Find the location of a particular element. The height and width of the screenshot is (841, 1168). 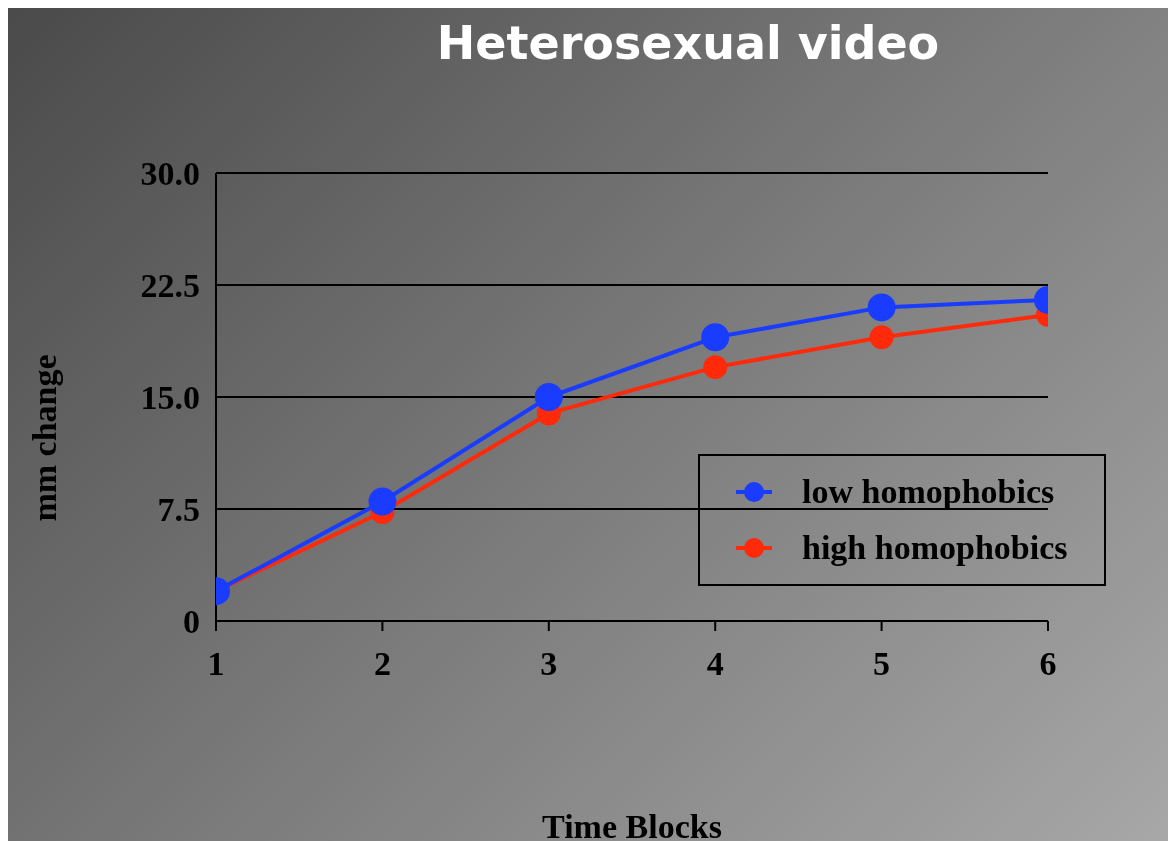

y-axis-title: mm change is located at coordinates (45, 438).